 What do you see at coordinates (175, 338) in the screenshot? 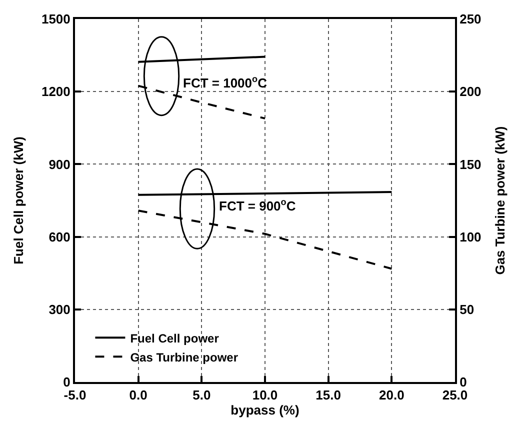
I see `legend-label: Fuel Cell power` at bounding box center [175, 338].